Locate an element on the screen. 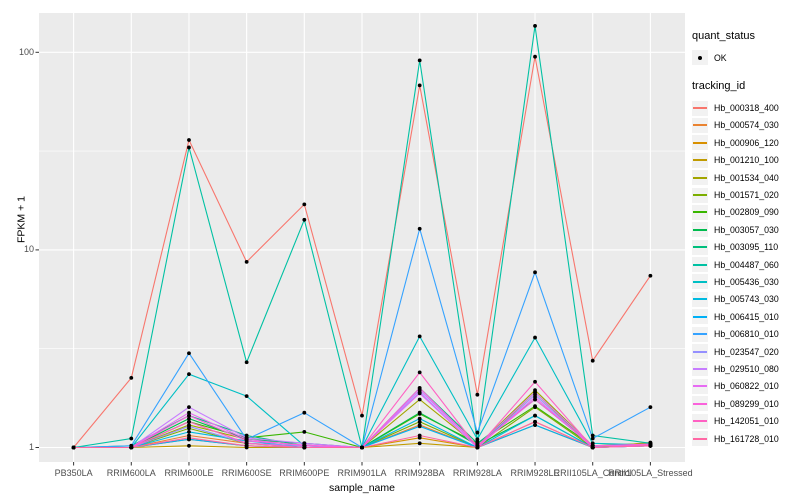 The image size is (800, 500). x-tick-label: PB350LA is located at coordinates (73, 473).